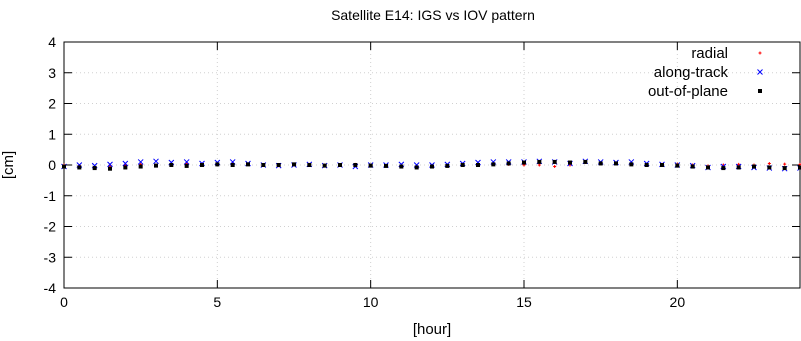  Describe the element at coordinates (50, 227) in the screenshot. I see `y-tick-label: -2` at that location.